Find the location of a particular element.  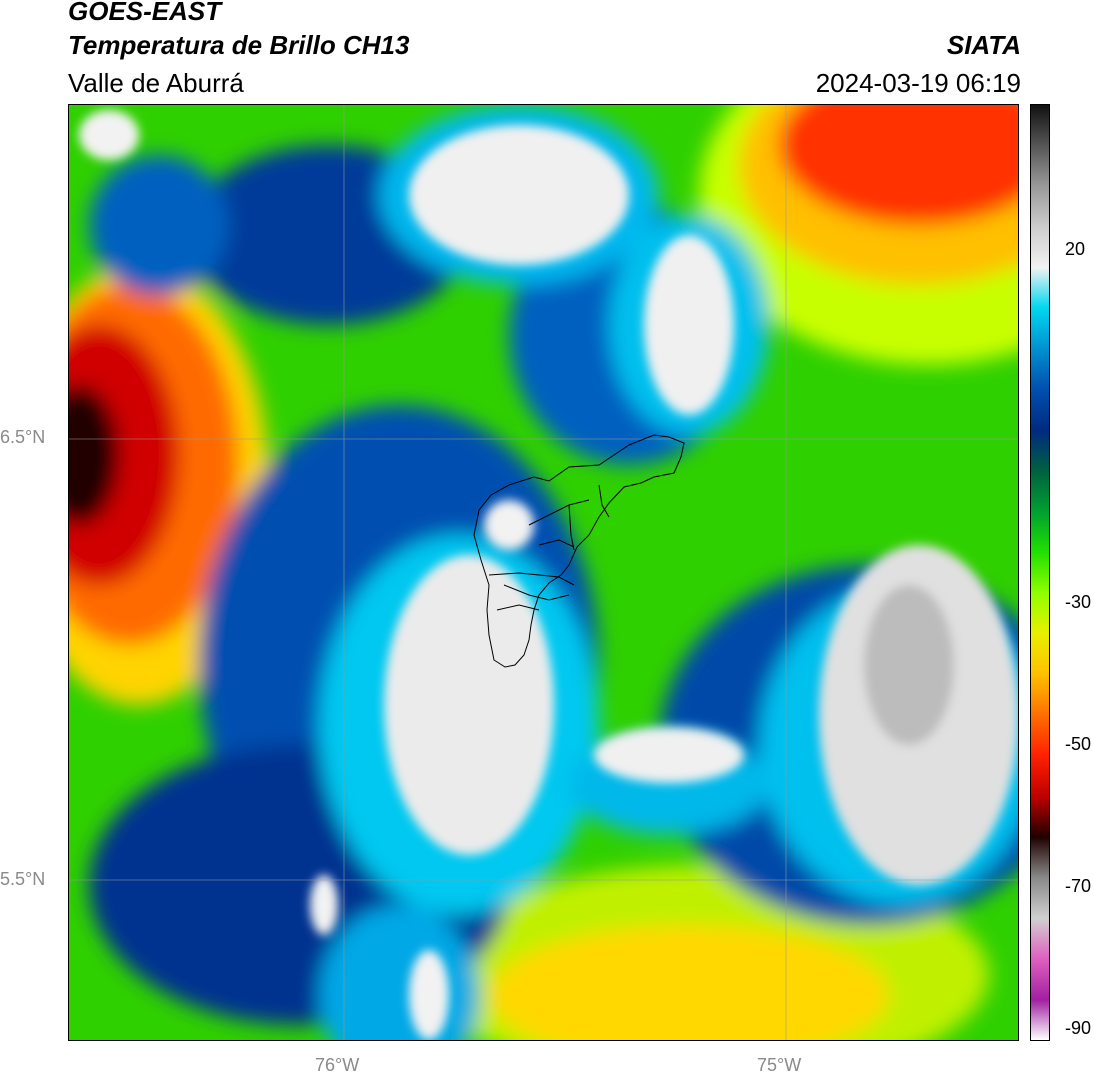

lon-label-76w: 76°W is located at coordinates (337, 1065).